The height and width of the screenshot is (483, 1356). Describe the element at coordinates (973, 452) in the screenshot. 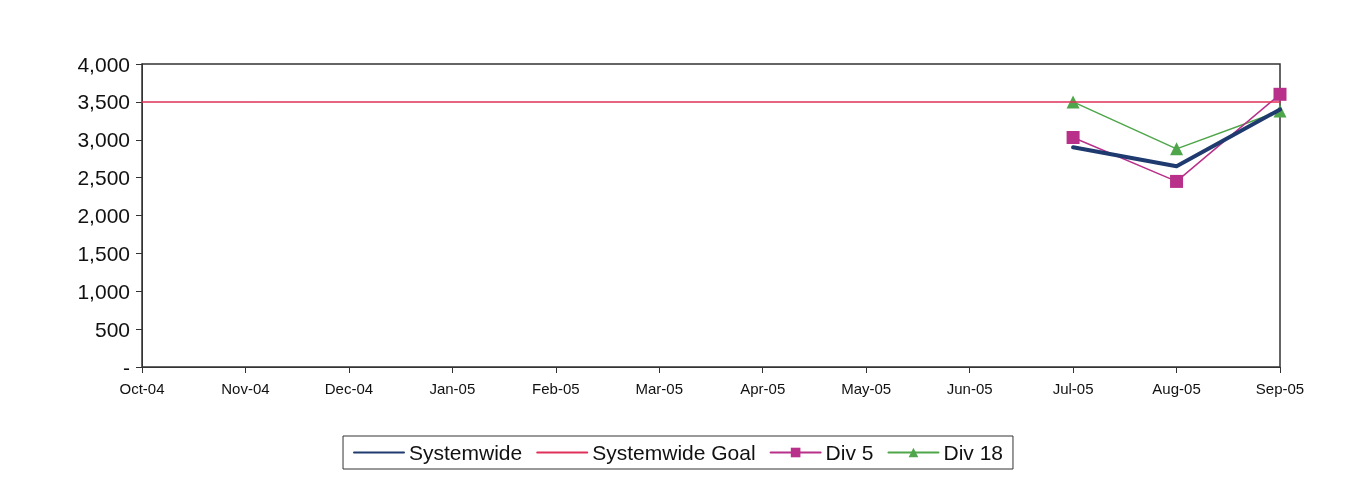

I see `legend-label: Div 18` at that location.